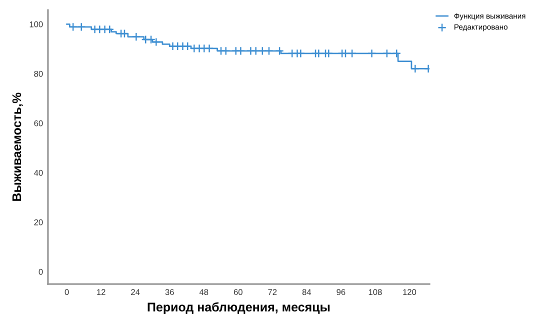 This screenshot has width=545, height=325. I want to click on x-tick-label: 24, so click(135, 292).